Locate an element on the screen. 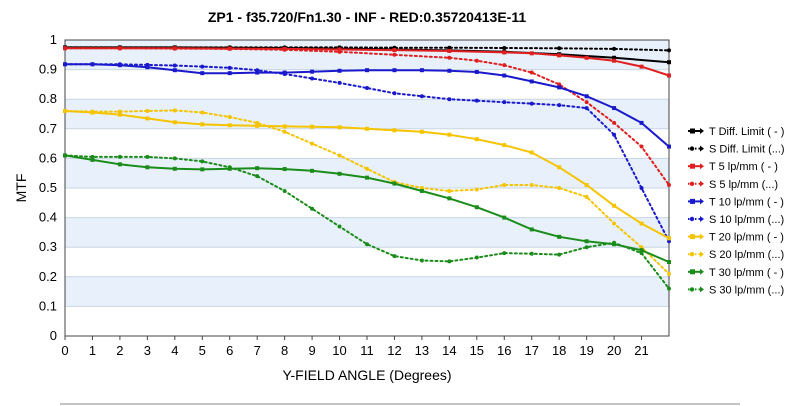 Image resolution: width=800 pixels, height=406 pixels. y-tick-label: 0 is located at coordinates (53, 335).